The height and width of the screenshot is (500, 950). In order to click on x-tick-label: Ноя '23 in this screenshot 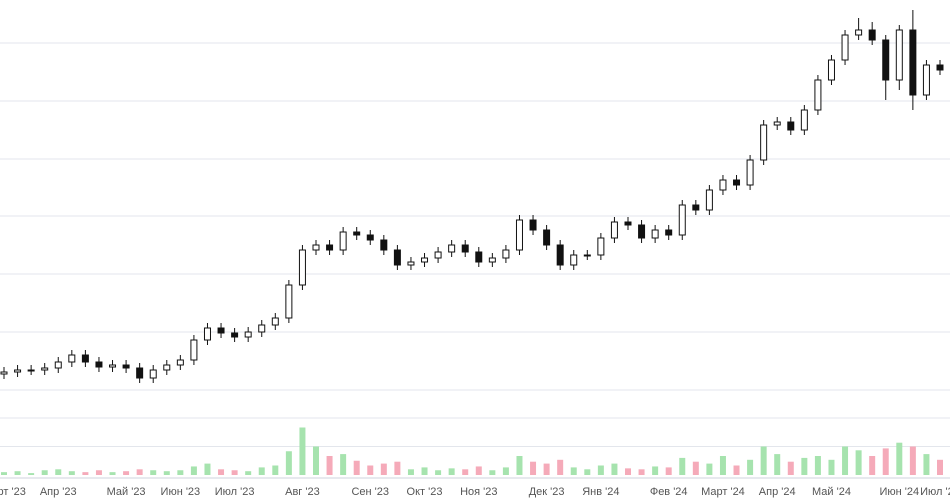, I will do `click(478, 492)`.